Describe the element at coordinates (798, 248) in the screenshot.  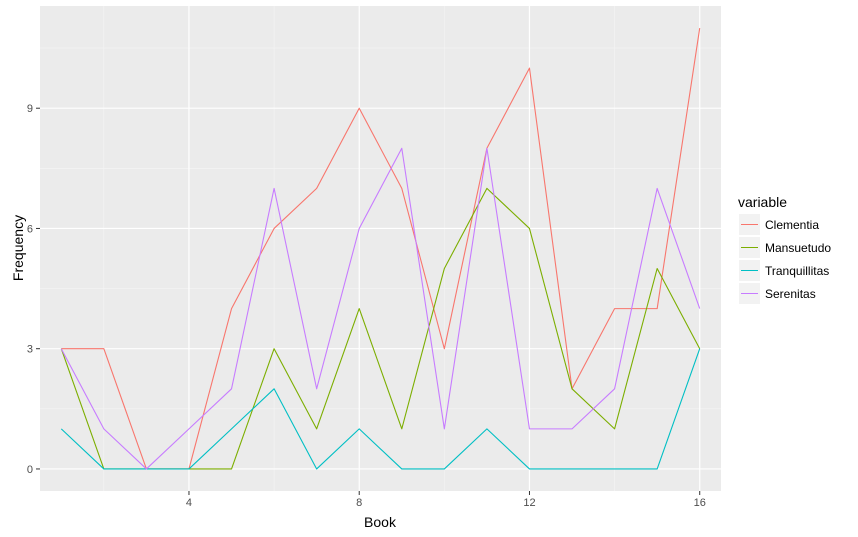
I see `legend-label: Mansuetudo` at that location.